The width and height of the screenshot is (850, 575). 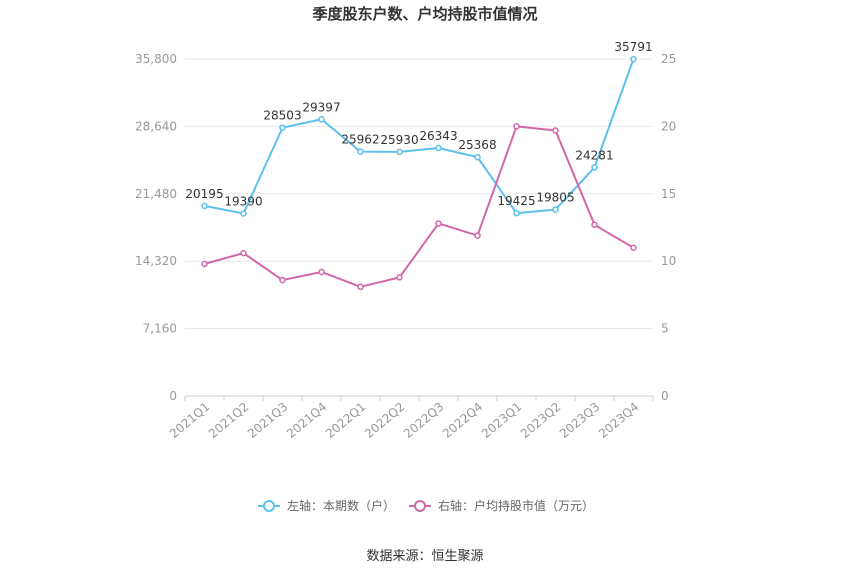 What do you see at coordinates (477, 145) in the screenshot?
I see `data-label: 25368` at bounding box center [477, 145].